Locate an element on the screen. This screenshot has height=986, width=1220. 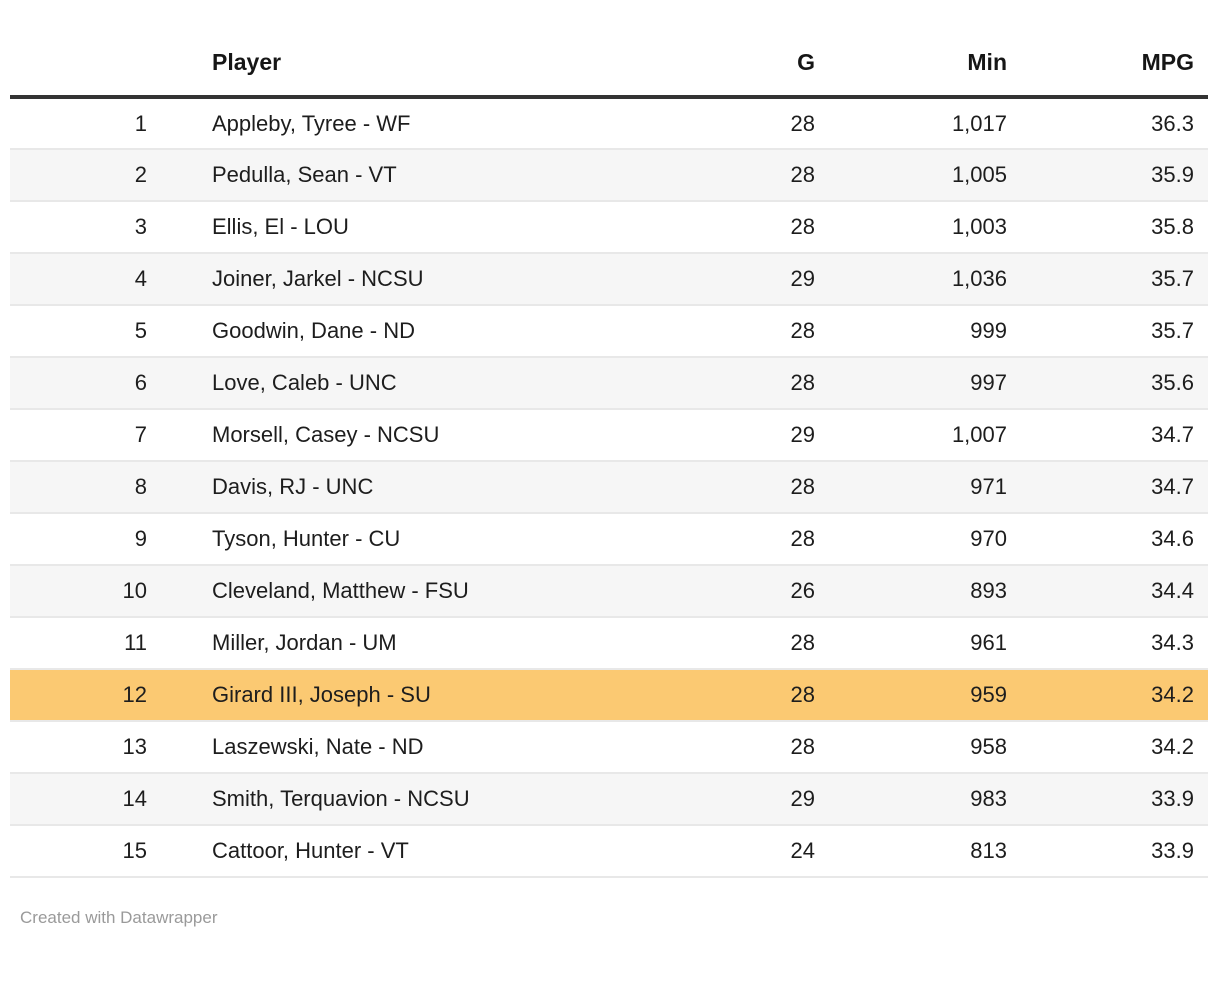
table-row: 10 Cleveland, Matthew - FSU 26 893 34.4 is located at coordinates (609, 591).